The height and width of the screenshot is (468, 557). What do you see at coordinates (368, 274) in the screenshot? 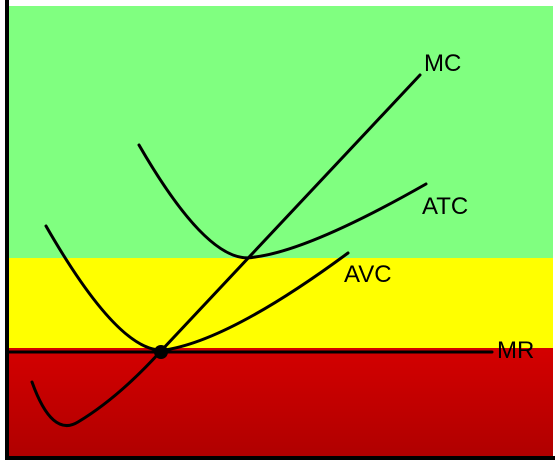
I see `avc-label: AVC` at bounding box center [368, 274].